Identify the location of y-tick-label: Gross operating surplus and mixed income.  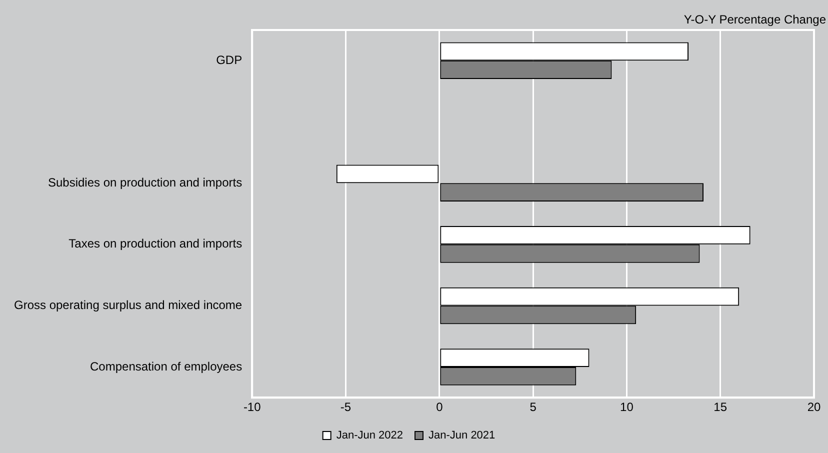
(128, 305).